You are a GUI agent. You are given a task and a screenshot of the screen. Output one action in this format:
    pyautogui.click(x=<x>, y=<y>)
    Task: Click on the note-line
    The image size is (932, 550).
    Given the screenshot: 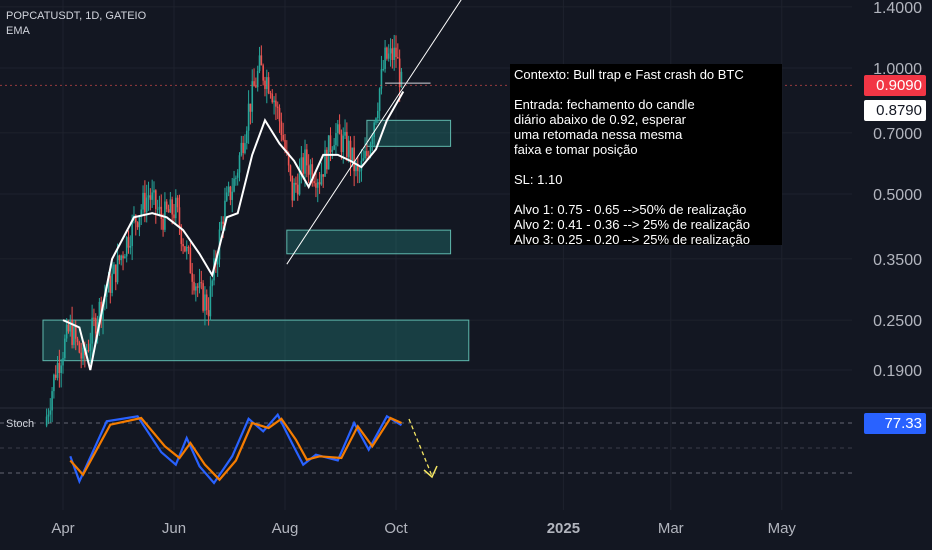 What is the action you would take?
    pyautogui.click(x=646, y=194)
    